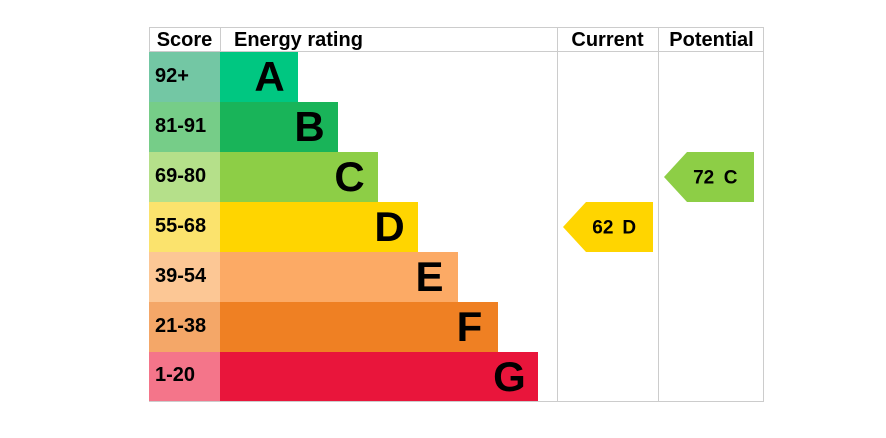 This screenshot has height=438, width=886. Describe the element at coordinates (730, 178) in the screenshot. I see `svg-text: C` at that location.